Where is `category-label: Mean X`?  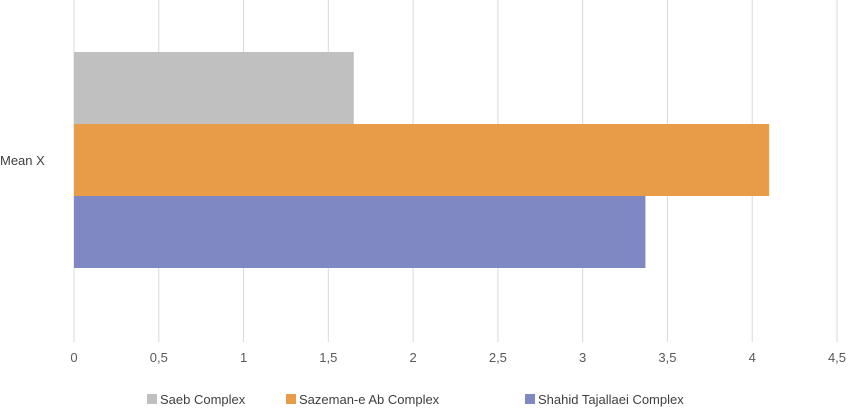 category-label: Mean X is located at coordinates (22, 160).